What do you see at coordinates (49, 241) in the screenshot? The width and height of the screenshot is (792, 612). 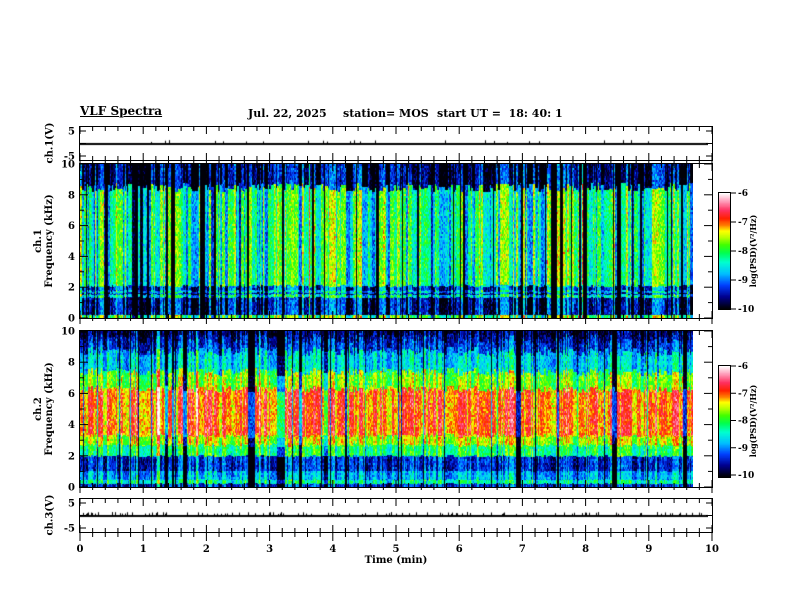 I see `ylabel-ch1-line2: Frequency (kHz)` at bounding box center [49, 241].